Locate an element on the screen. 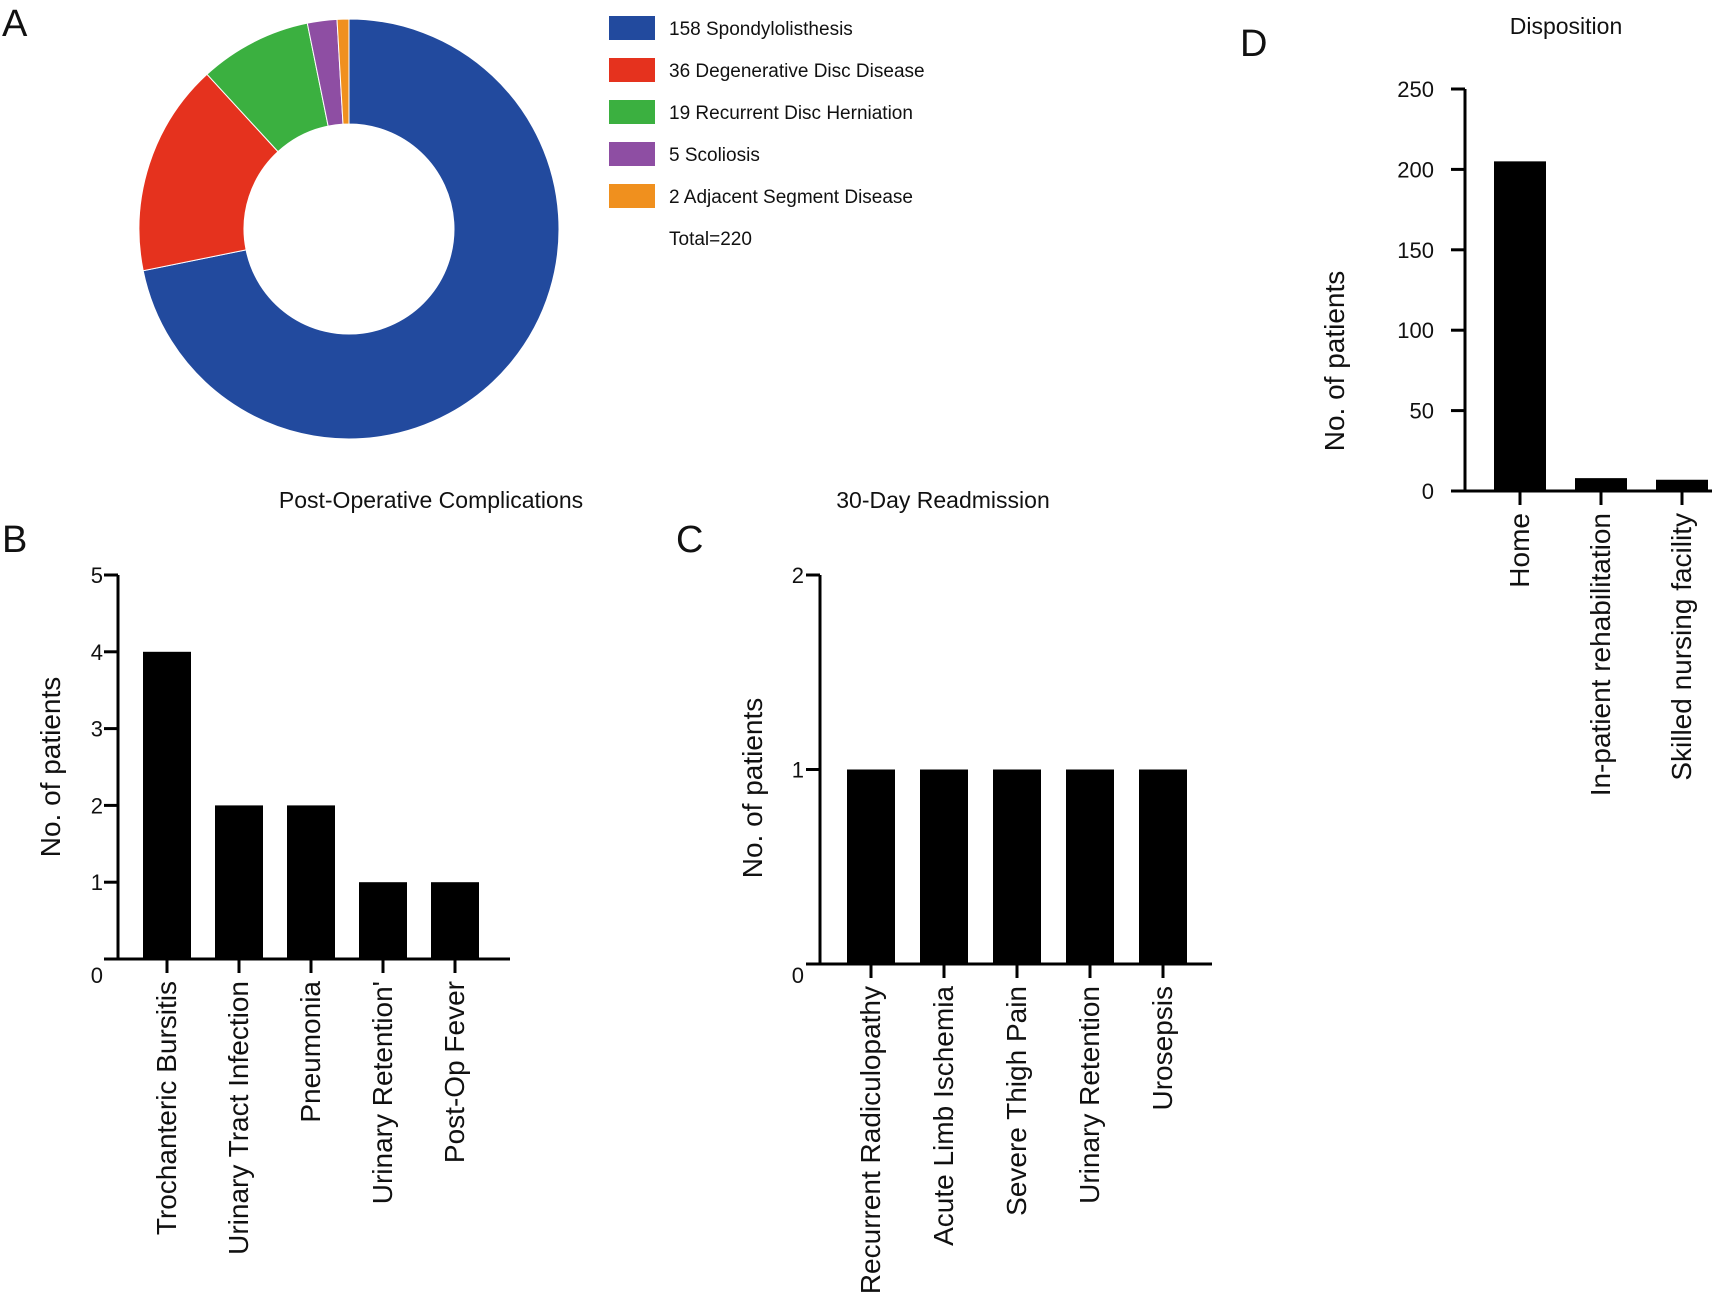 This screenshot has width=1736, height=1304. bar-trochanteric-bursitis is located at coordinates (167, 805).